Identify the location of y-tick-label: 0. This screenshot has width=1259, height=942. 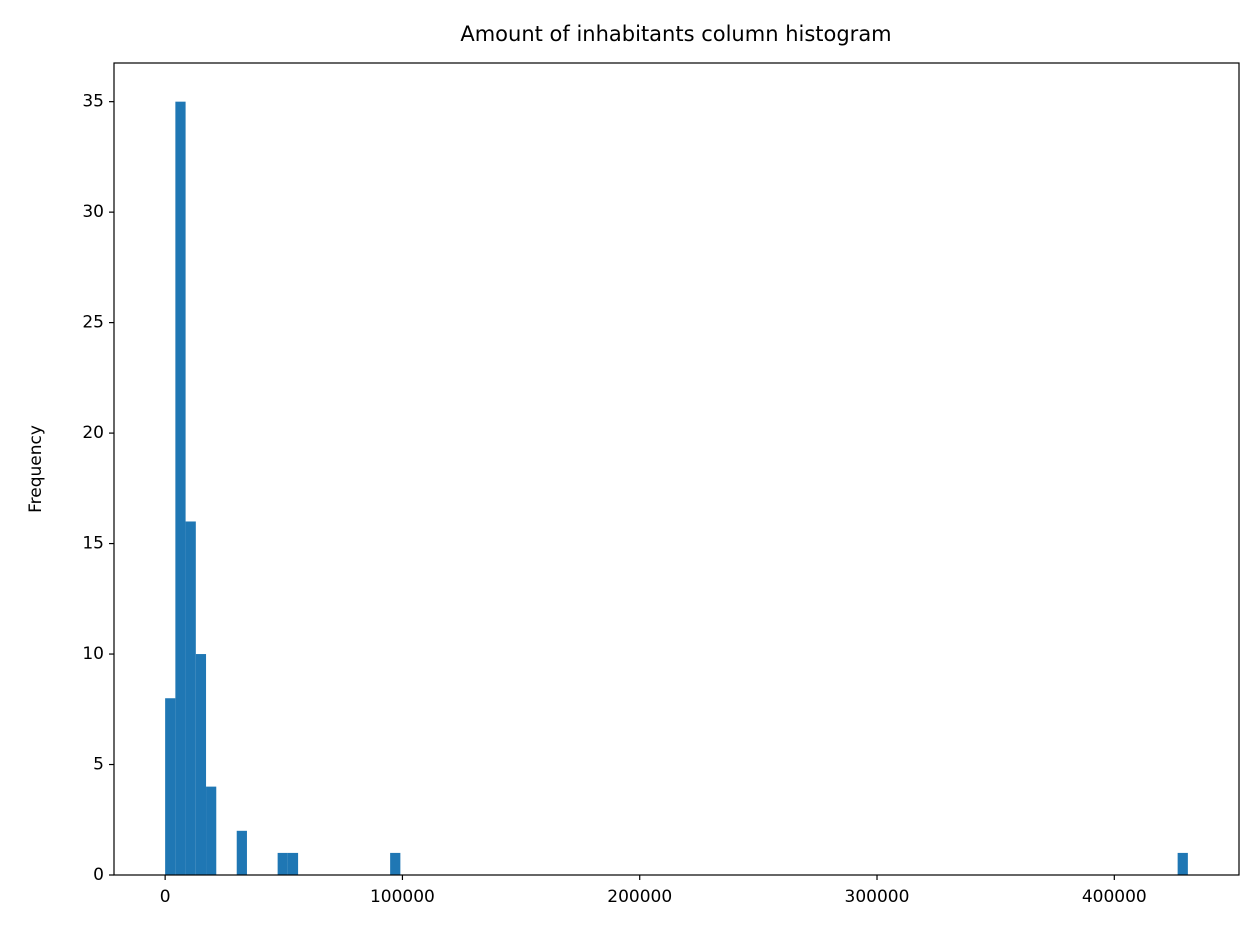
(98, 875).